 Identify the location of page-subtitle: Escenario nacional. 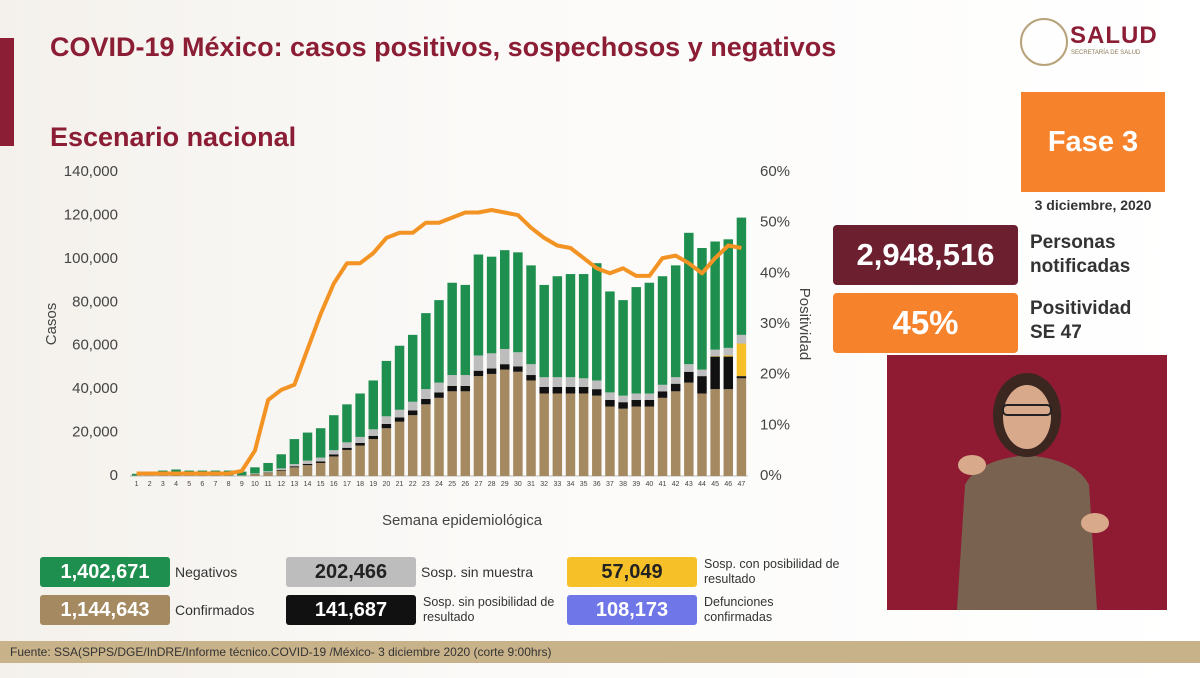
(173, 137).